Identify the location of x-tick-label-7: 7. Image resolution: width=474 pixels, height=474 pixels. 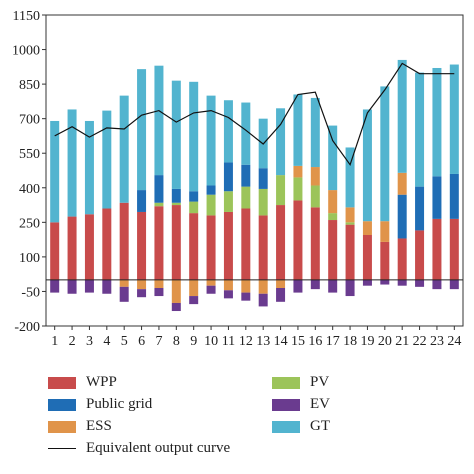
(158, 341).